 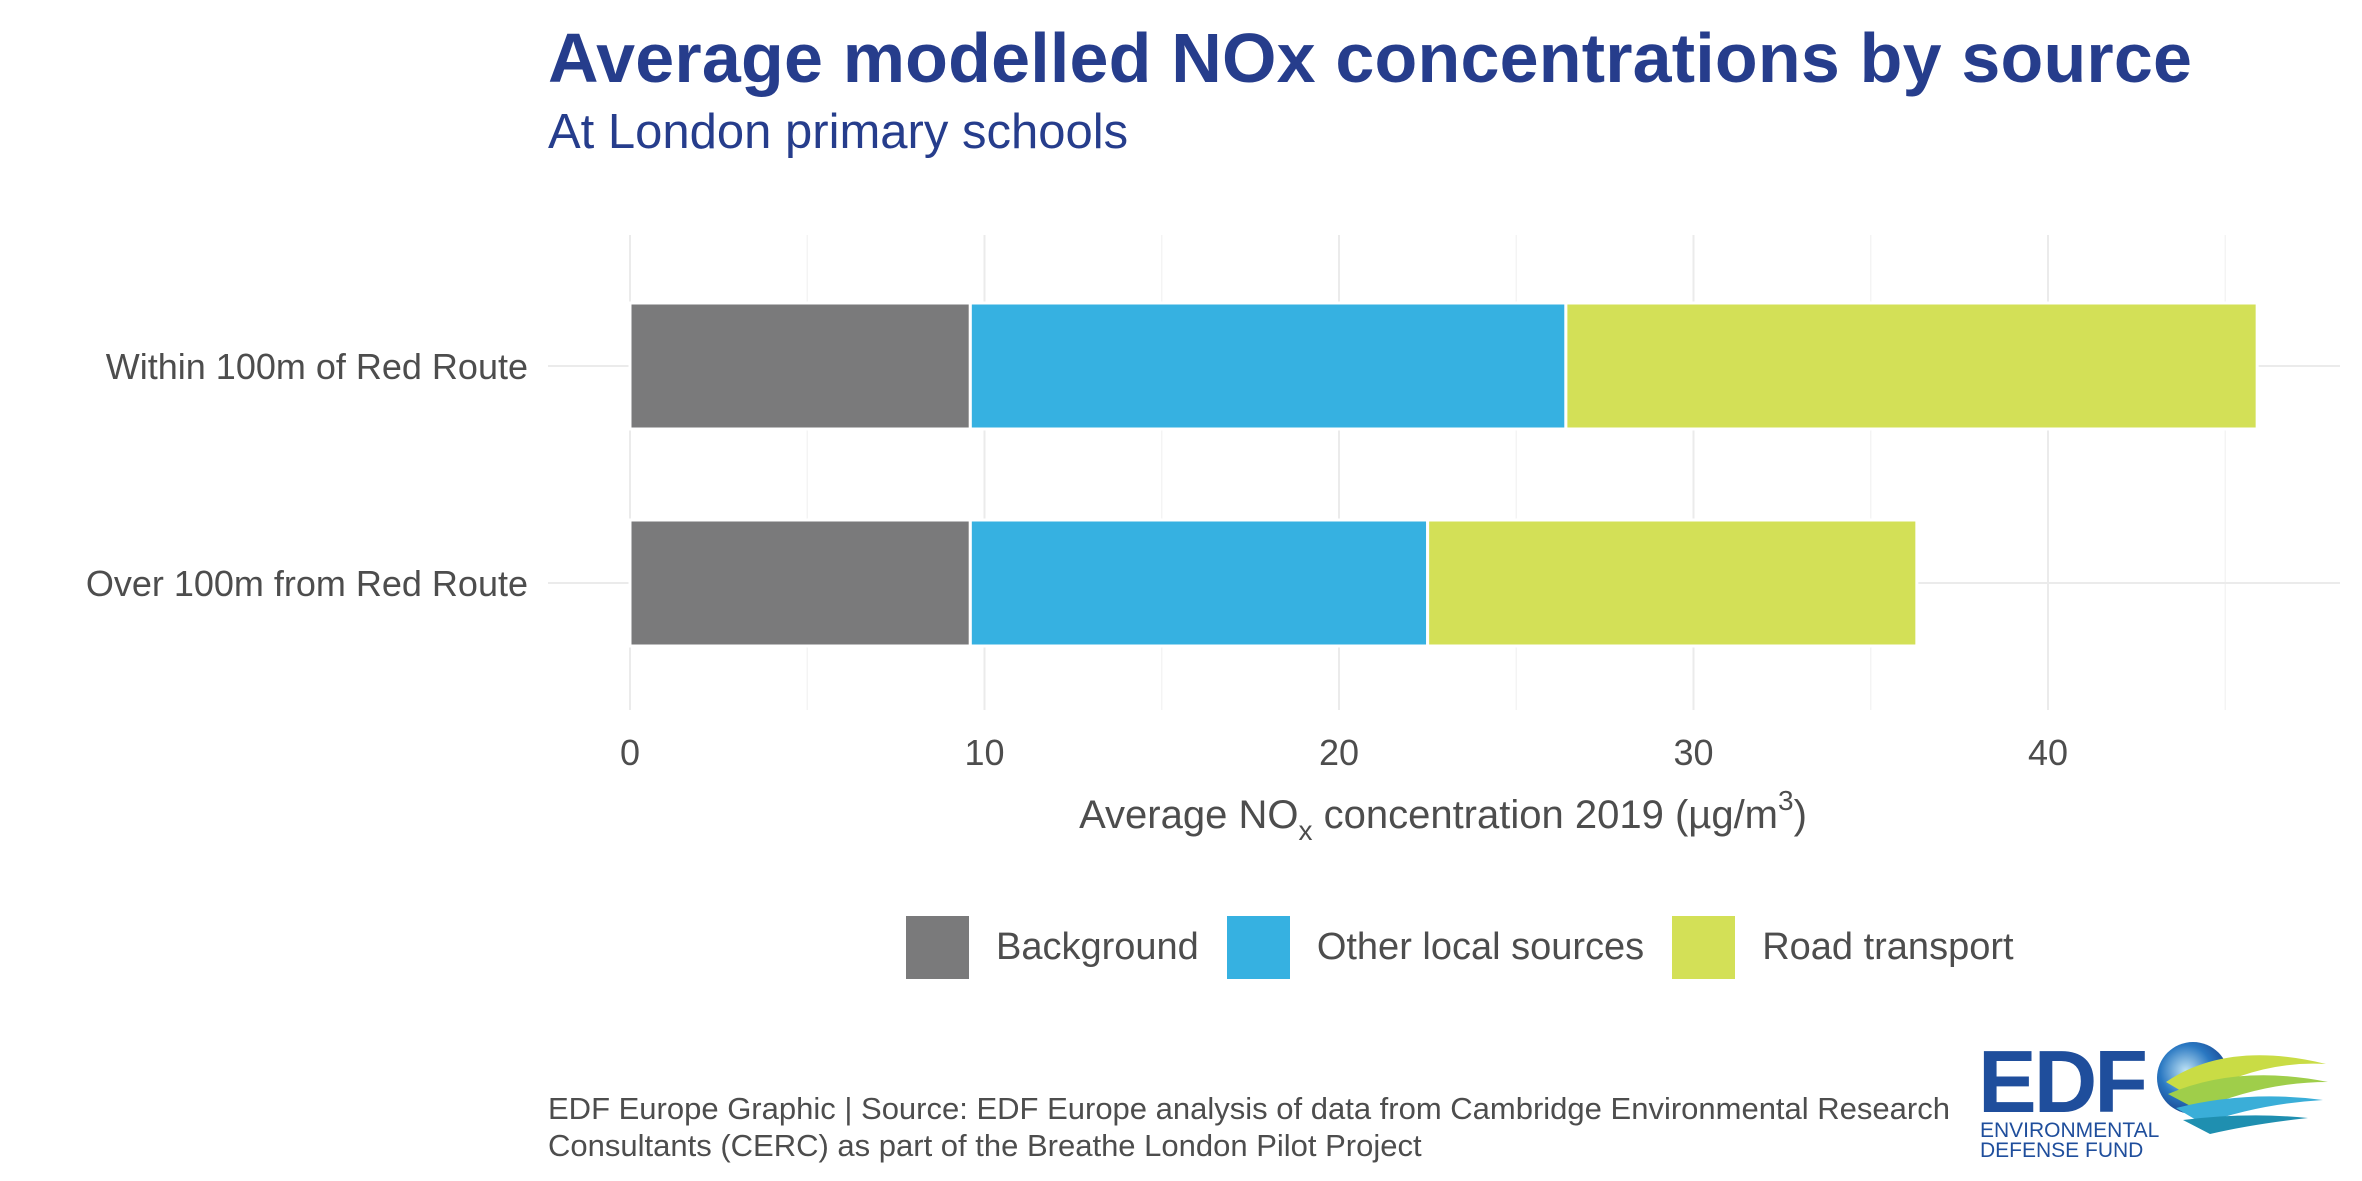 I want to click on legend-label: Other local sources, so click(x=1480, y=947).